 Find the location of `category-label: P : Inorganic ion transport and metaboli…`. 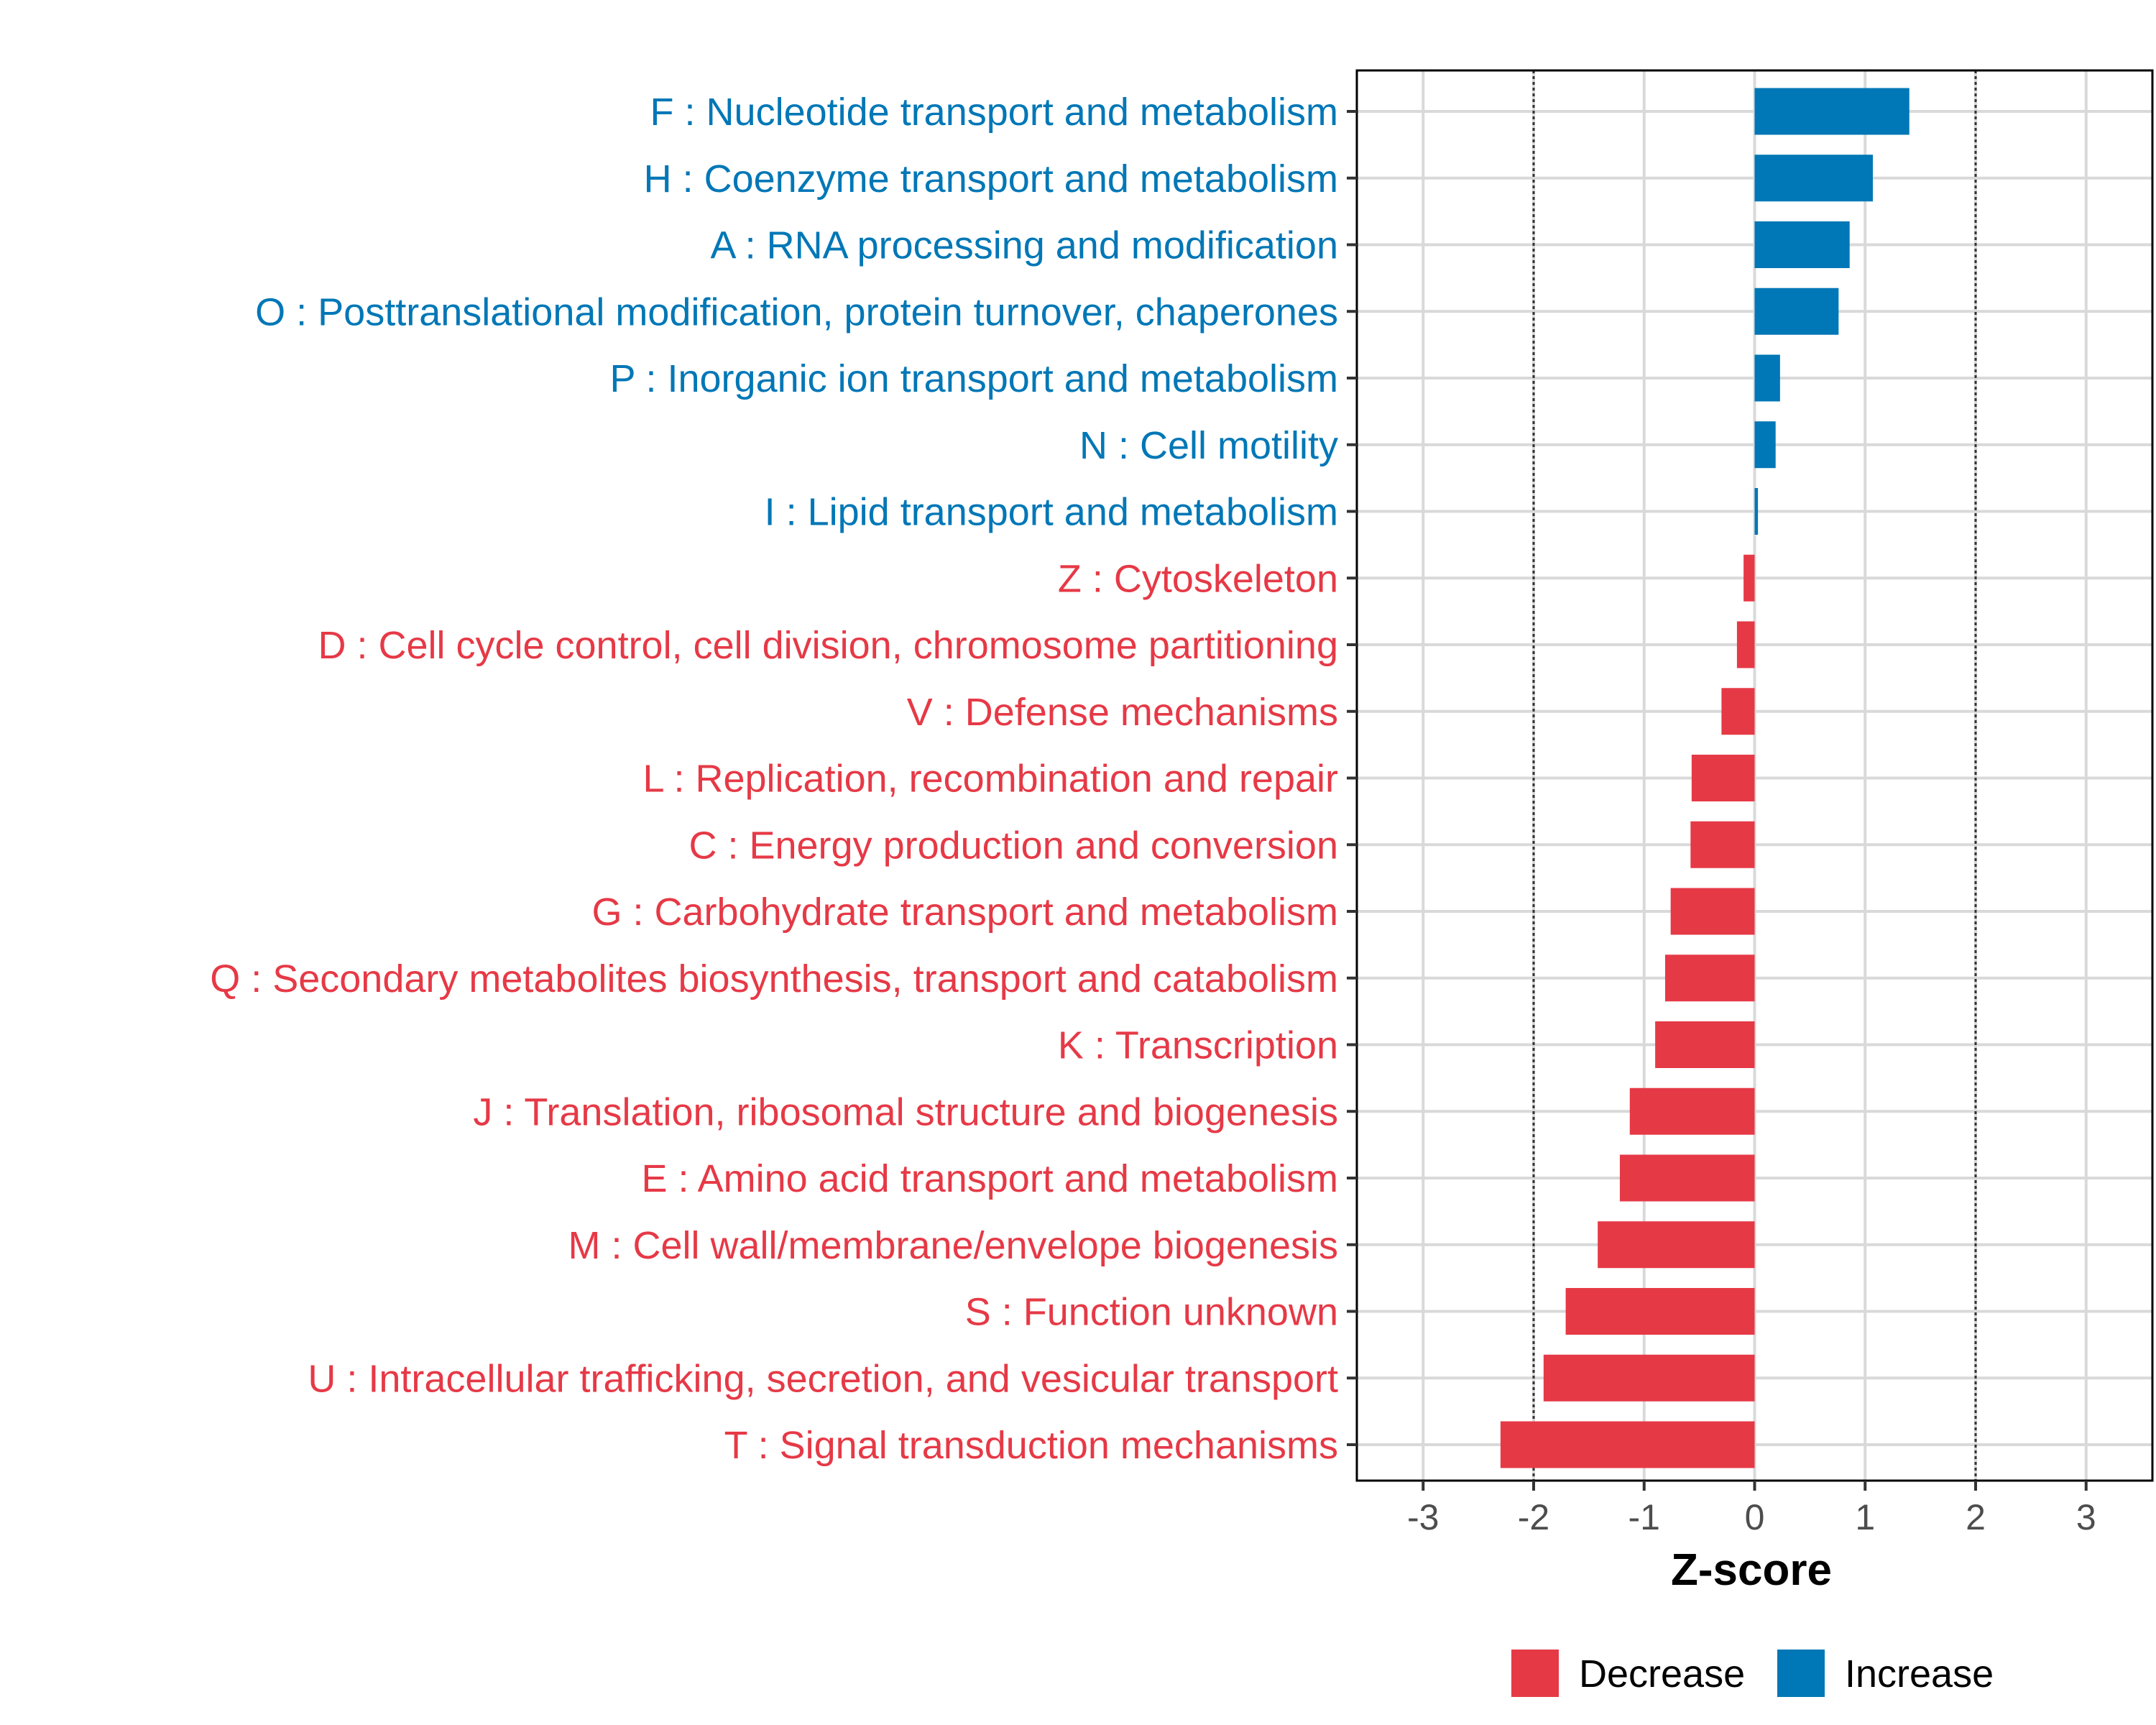

category-label: P : Inorganic ion transport and metaboli… is located at coordinates (974, 378).